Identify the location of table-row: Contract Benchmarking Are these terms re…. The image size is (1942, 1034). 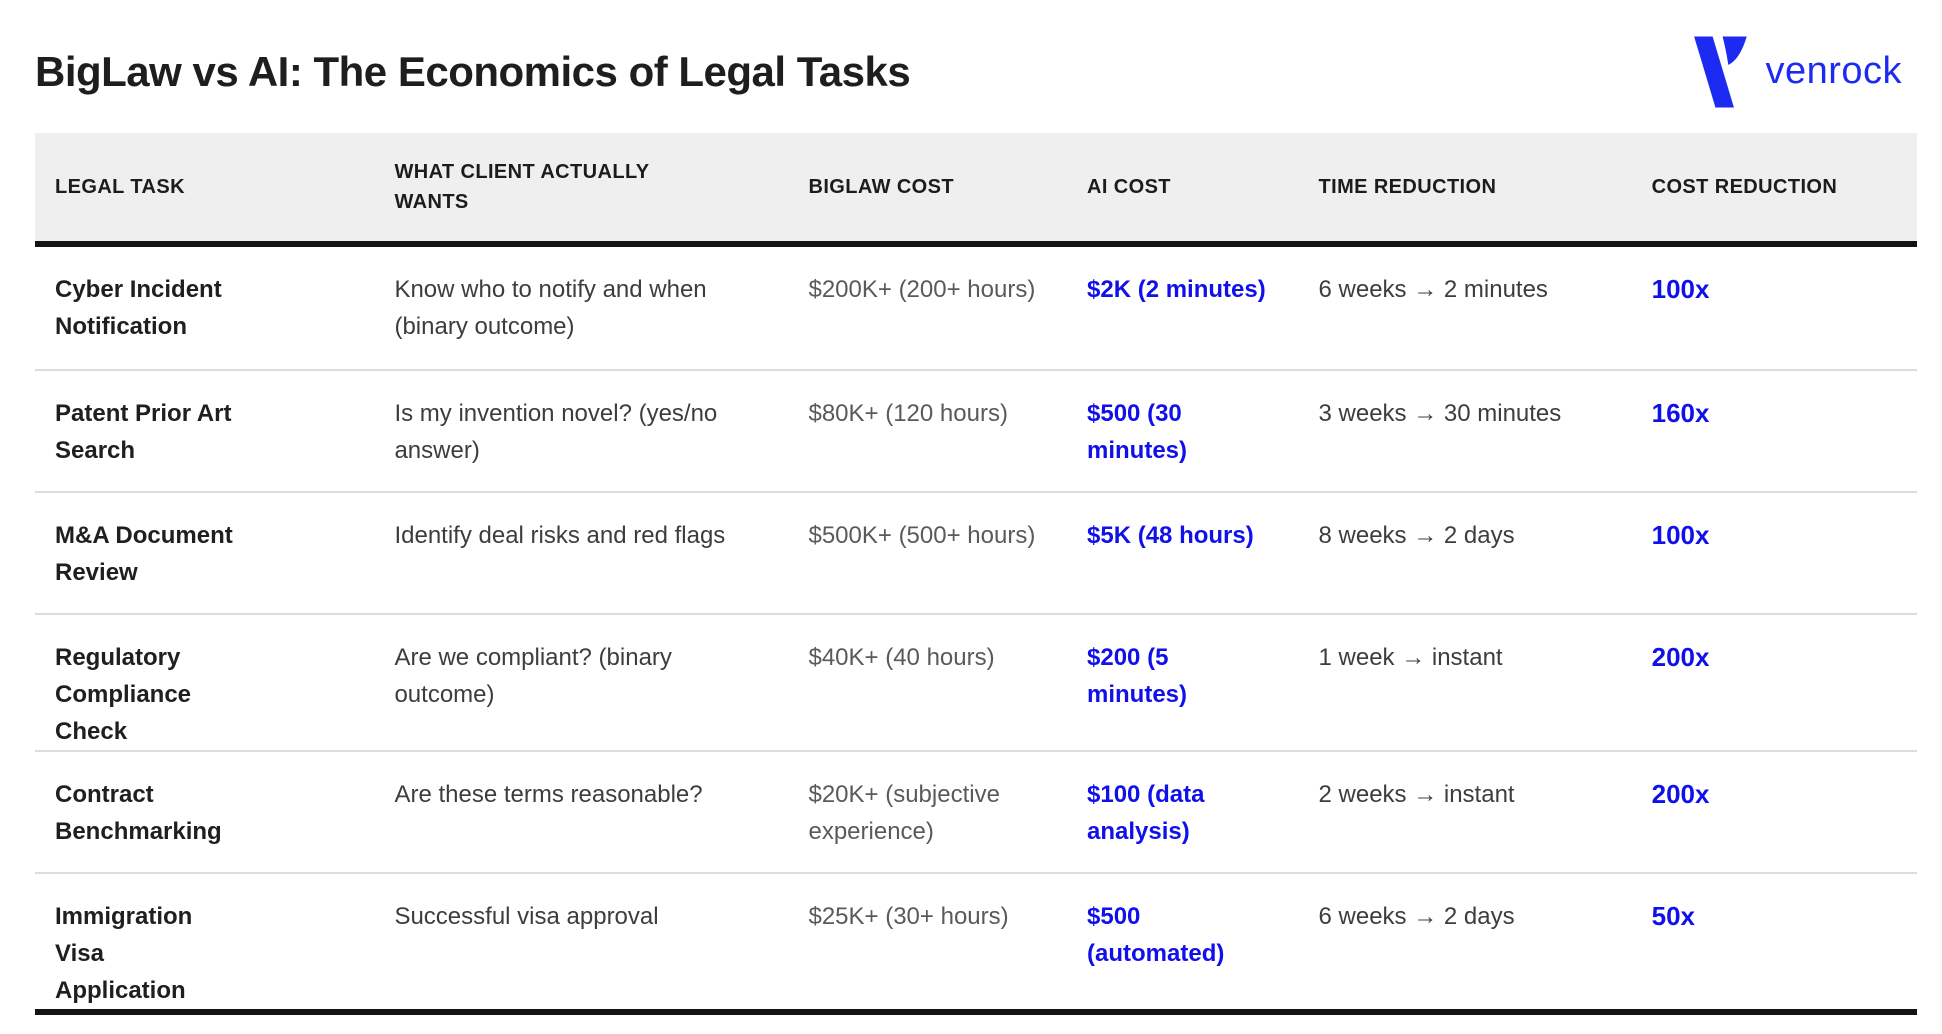
(976, 811).